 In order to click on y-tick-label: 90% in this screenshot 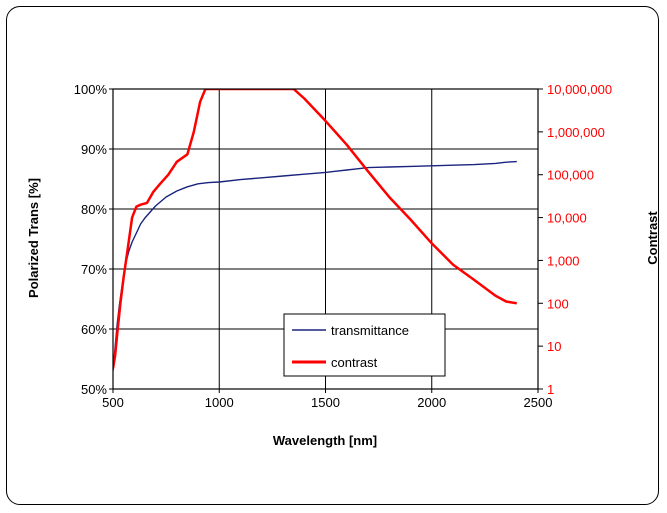, I will do `click(94, 149)`.